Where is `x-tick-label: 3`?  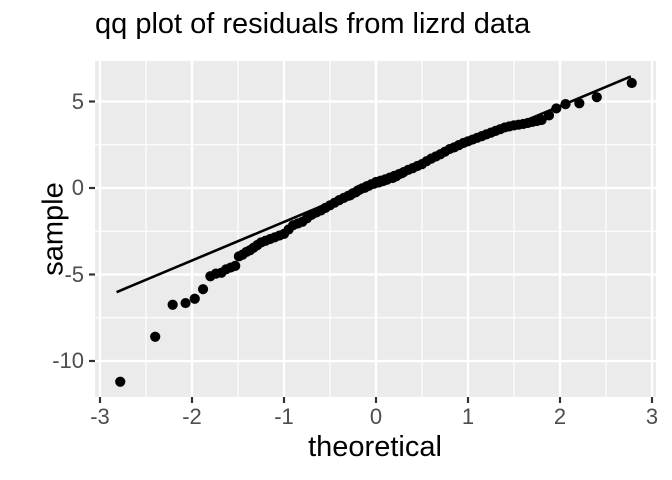 x-tick-label: 3 is located at coordinates (652, 416).